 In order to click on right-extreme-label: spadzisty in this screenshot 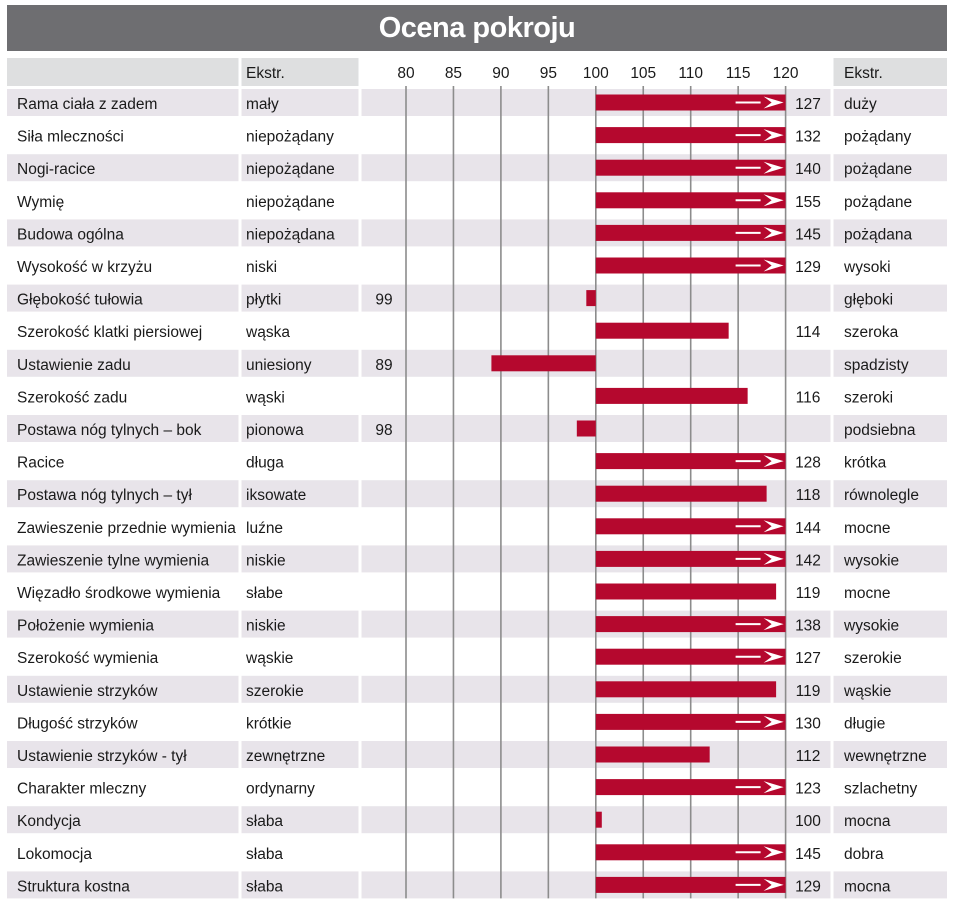, I will do `click(876, 365)`.